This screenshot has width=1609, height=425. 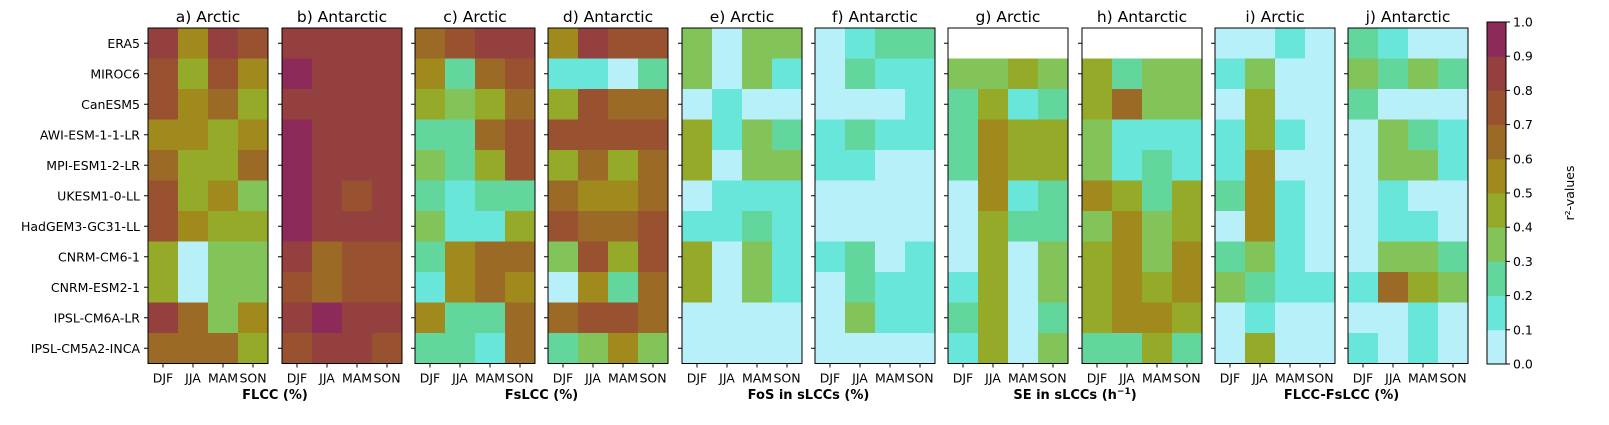 I want to click on panel-4: d) Antarctic DJF JJA MAM SON, so click(x=606, y=197).